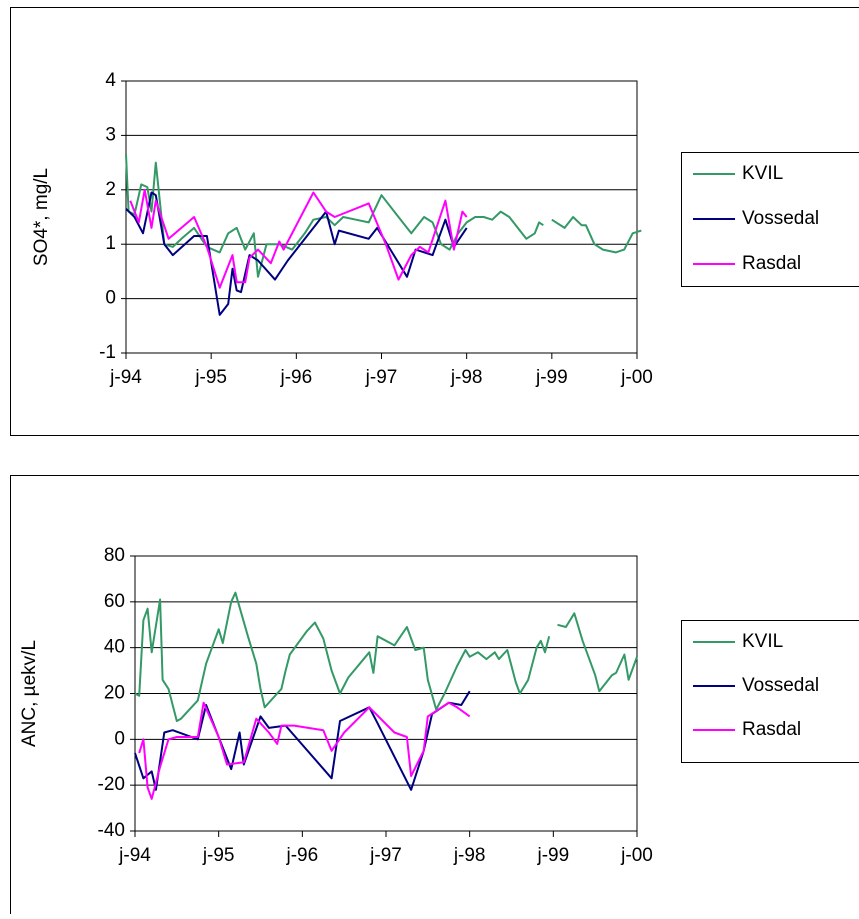  I want to click on y-tick-label: -20, so click(111, 784).